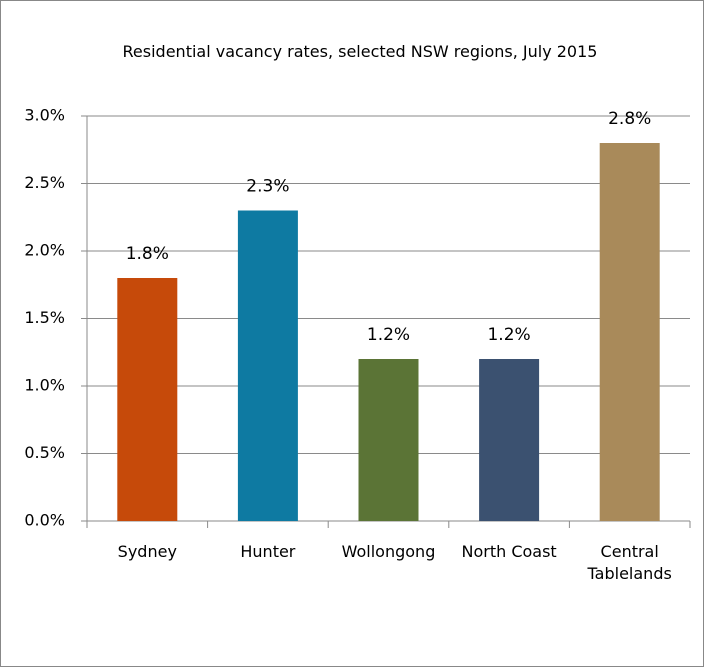  What do you see at coordinates (44, 182) in the screenshot?
I see `y-tick-label: 2.5%` at bounding box center [44, 182].